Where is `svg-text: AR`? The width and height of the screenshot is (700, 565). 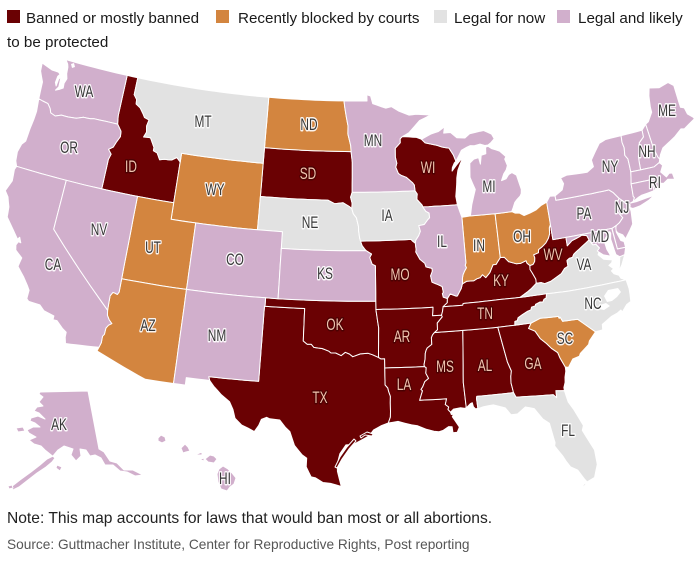 svg-text: AR is located at coordinates (402, 337).